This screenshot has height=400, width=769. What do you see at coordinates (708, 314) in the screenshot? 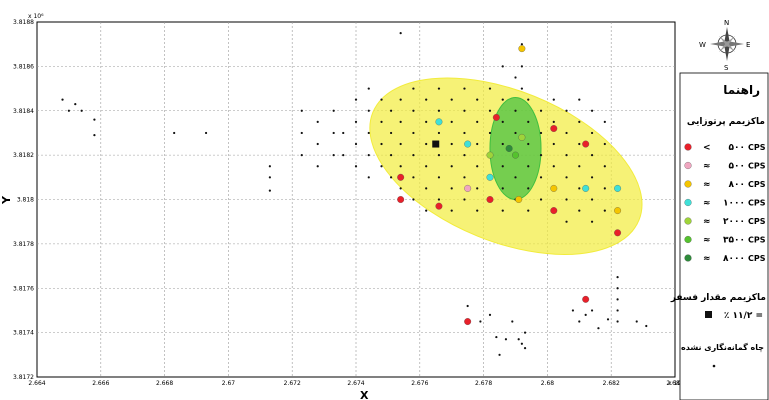
I see `phosphate-legend-square` at bounding box center [708, 314].